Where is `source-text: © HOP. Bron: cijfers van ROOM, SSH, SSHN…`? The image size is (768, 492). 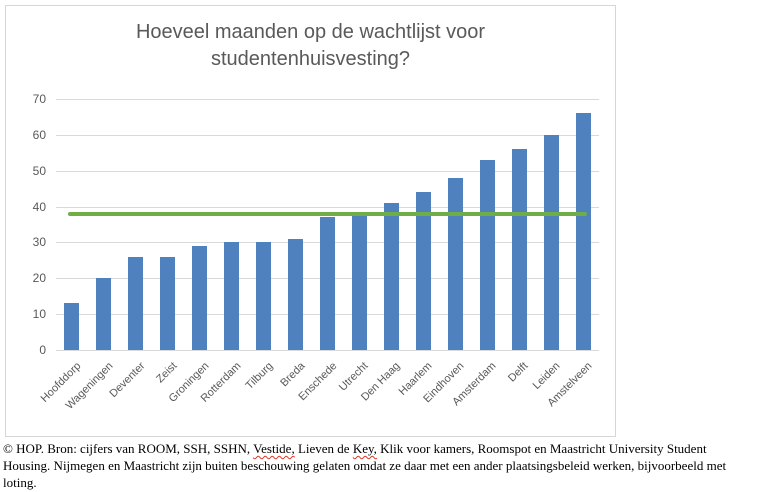
source-text: © HOP. Bron: cijfers van ROOM, SSH, SSHN… is located at coordinates (128, 448).